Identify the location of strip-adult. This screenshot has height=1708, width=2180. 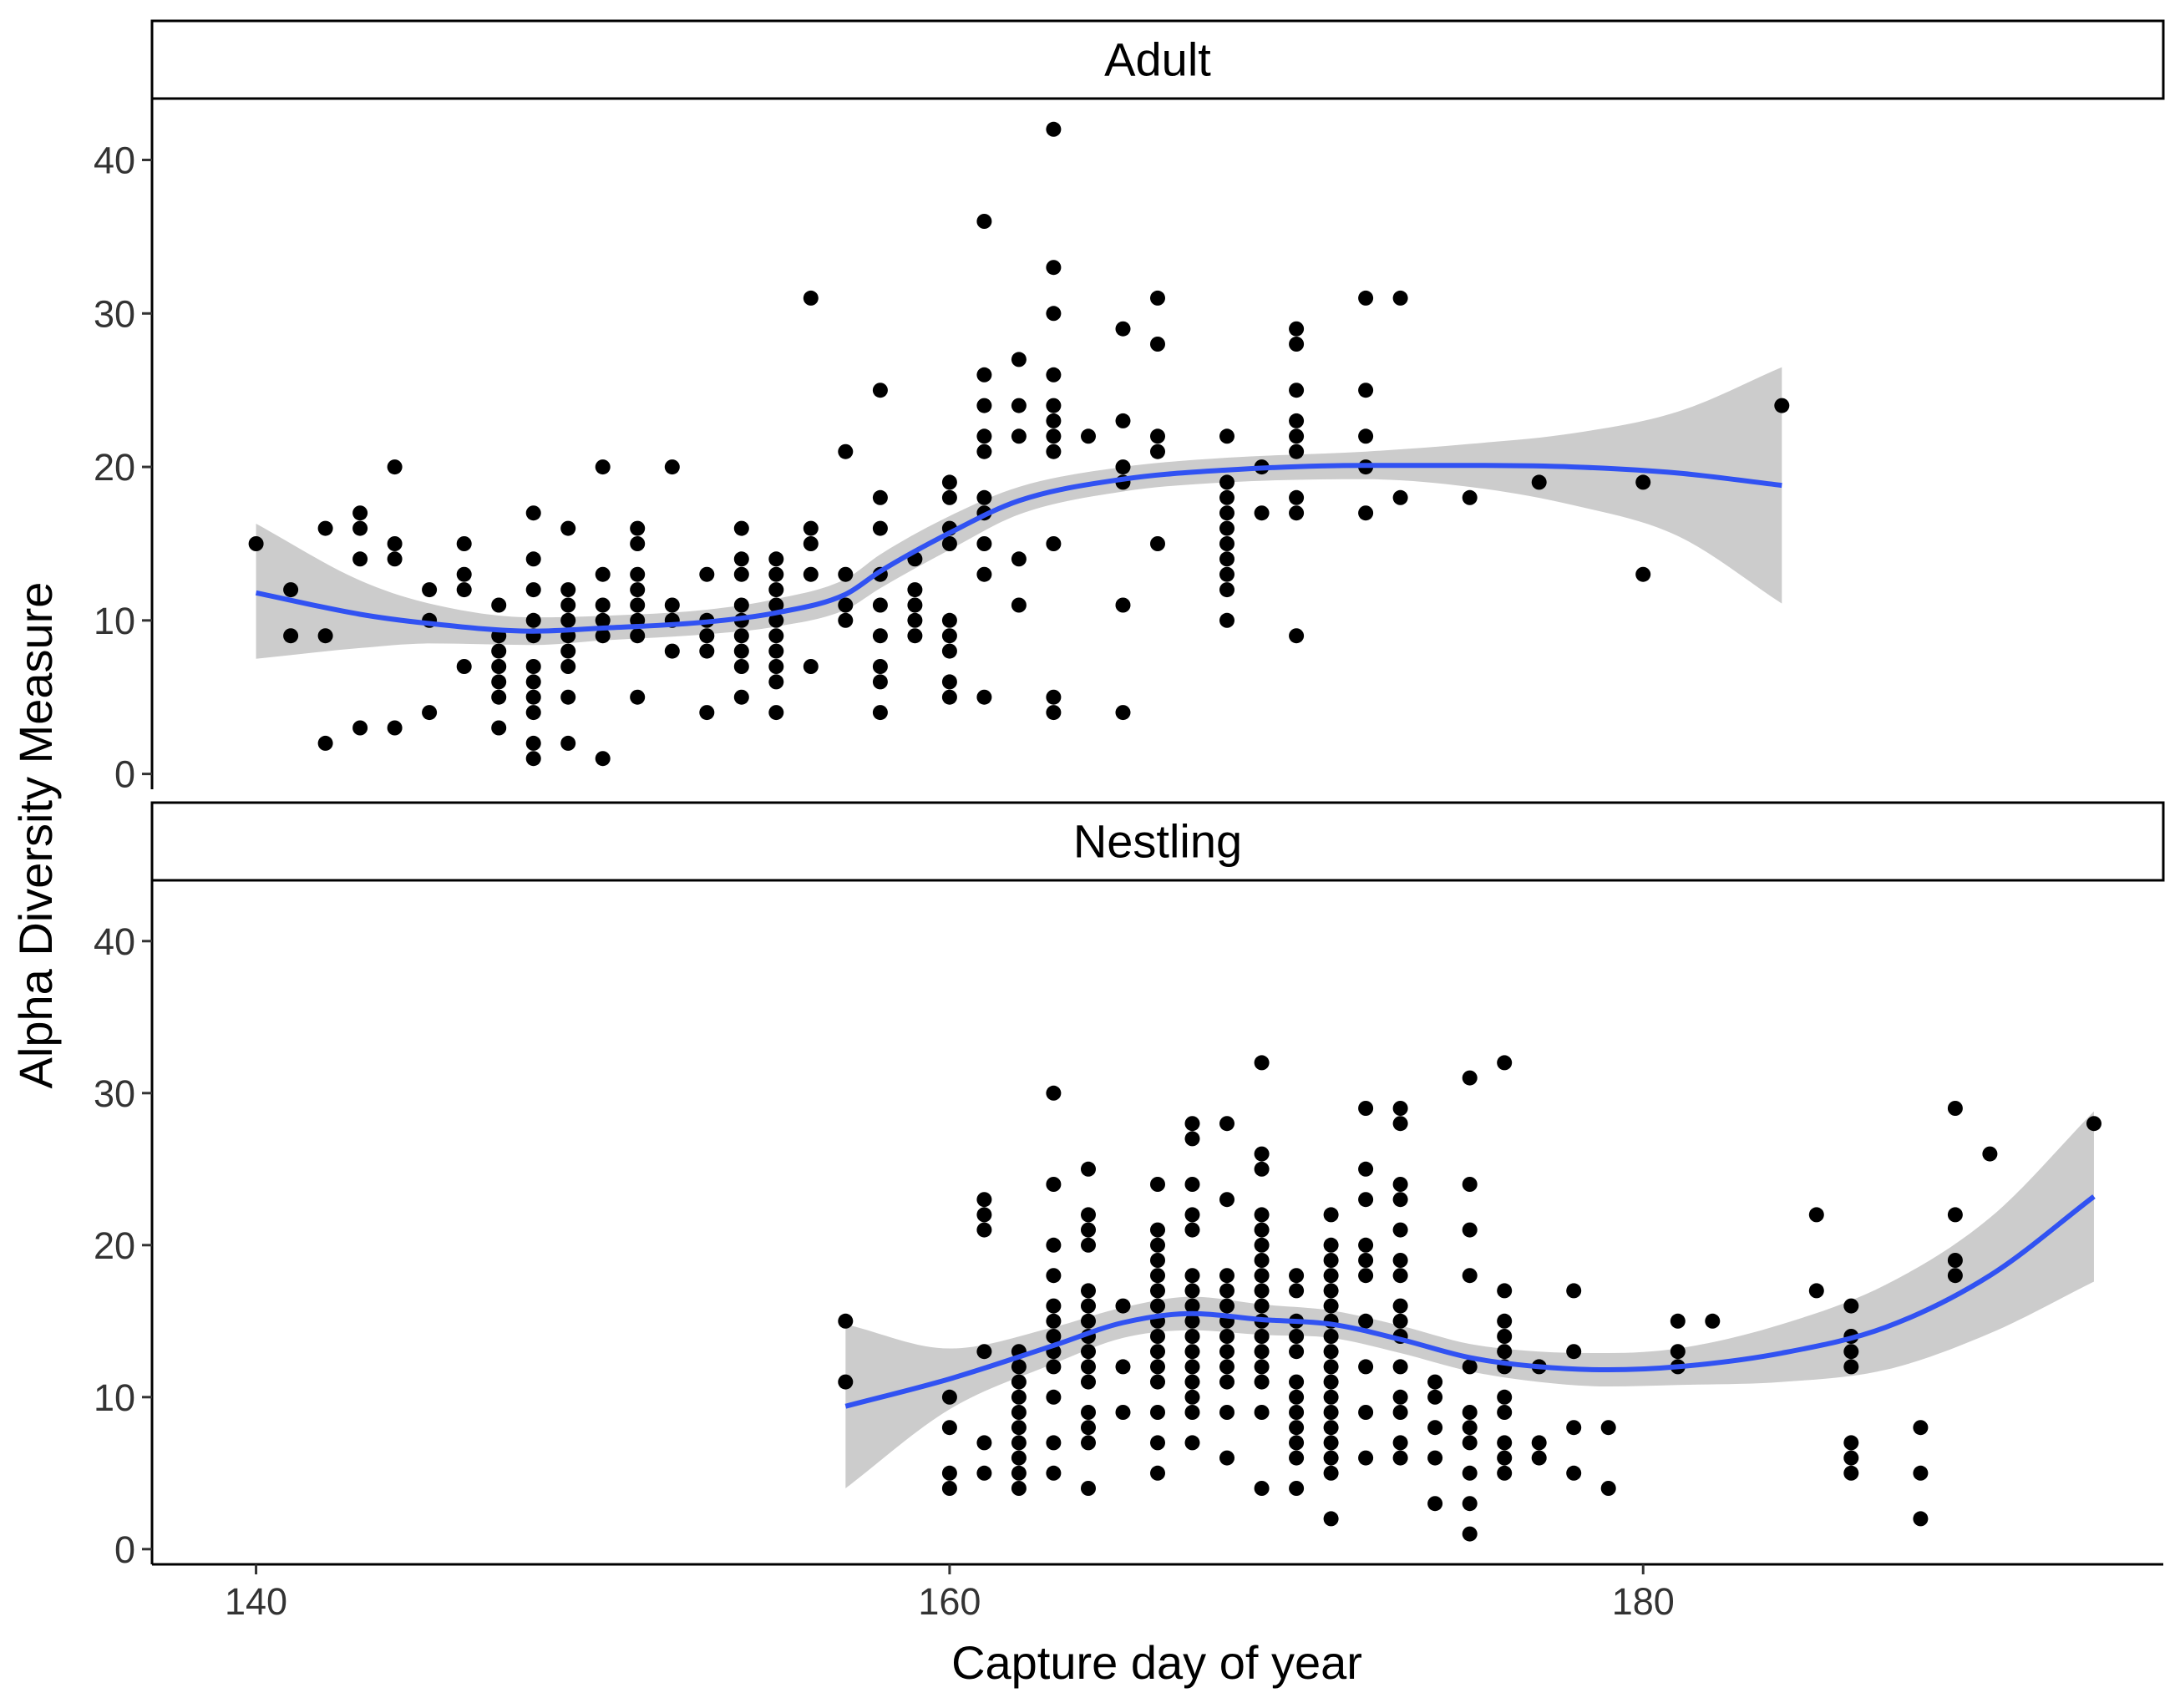
(1157, 60).